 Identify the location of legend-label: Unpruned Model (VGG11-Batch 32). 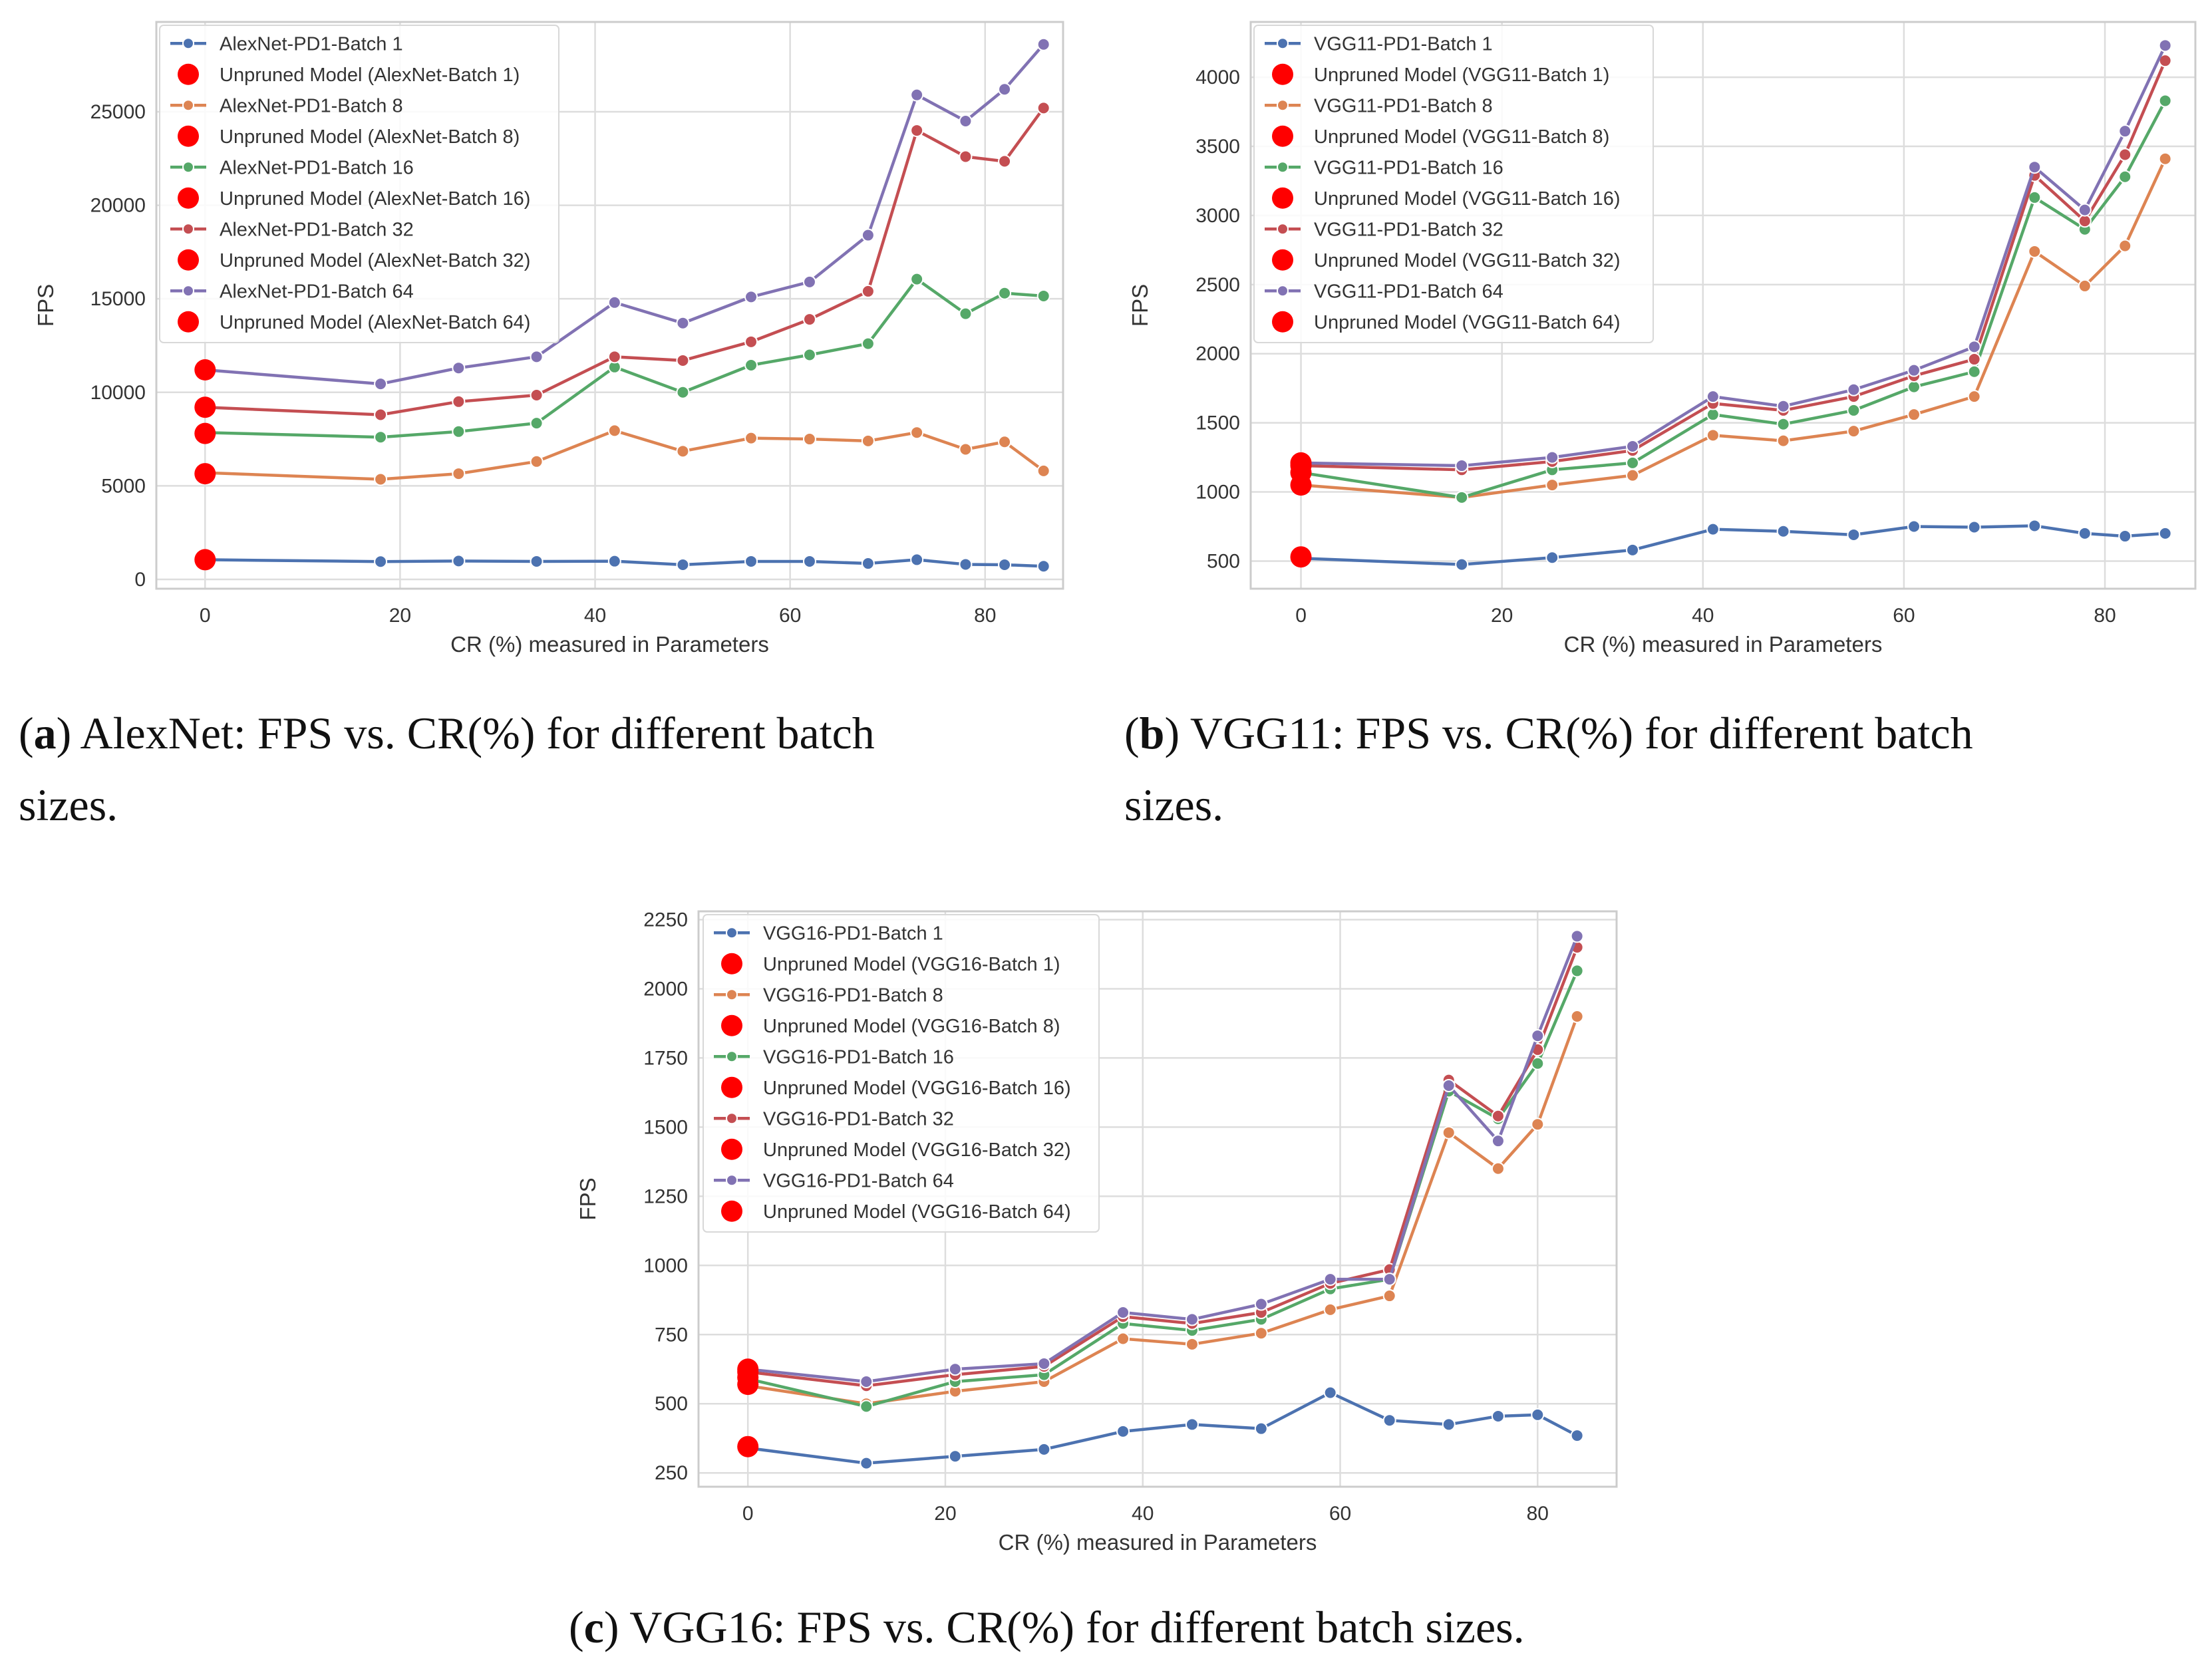
(1467, 260).